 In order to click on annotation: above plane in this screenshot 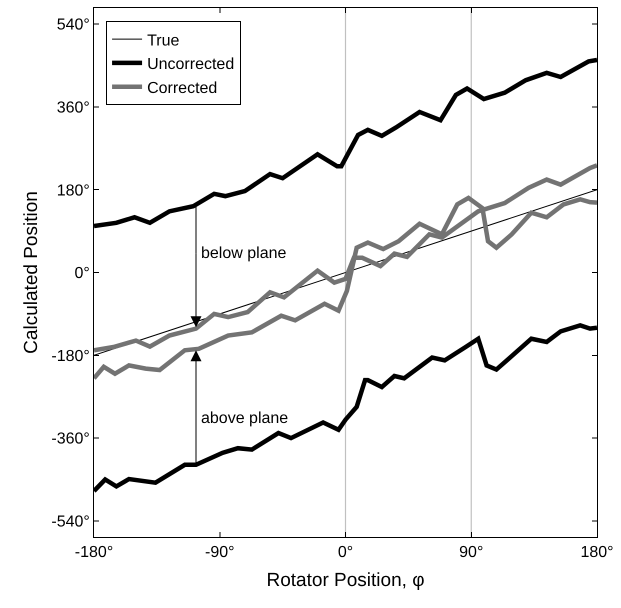, I will do `click(244, 418)`.